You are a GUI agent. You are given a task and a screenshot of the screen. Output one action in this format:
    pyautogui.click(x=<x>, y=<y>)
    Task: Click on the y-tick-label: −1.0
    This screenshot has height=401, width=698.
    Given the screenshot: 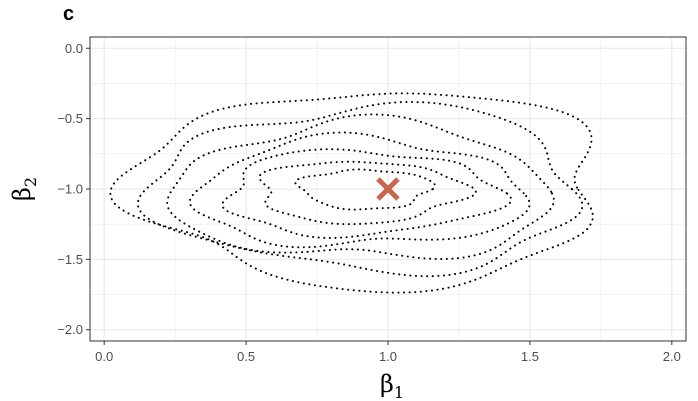 What is the action you would take?
    pyautogui.click(x=70, y=189)
    